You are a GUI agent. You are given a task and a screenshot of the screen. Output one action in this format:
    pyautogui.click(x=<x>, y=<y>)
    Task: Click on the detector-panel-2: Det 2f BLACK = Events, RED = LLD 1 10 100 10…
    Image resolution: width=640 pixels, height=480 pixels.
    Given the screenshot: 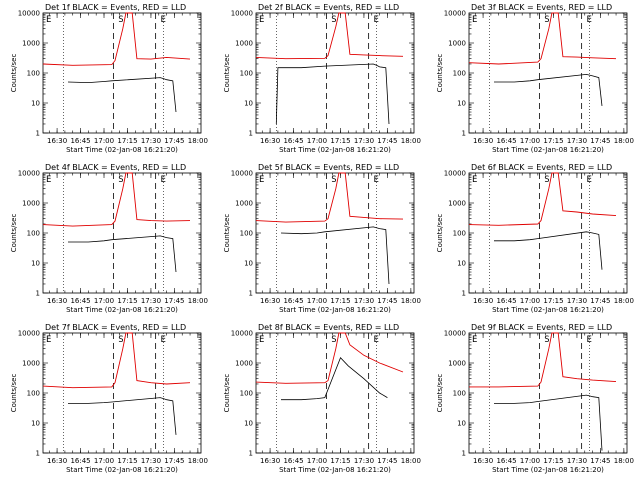 What is the action you would take?
    pyautogui.click(x=322, y=78)
    